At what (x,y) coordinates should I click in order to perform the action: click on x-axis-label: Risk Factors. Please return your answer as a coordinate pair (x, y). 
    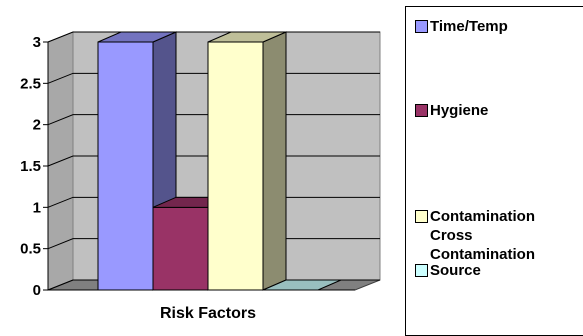
    Looking at the image, I should click on (208, 313).